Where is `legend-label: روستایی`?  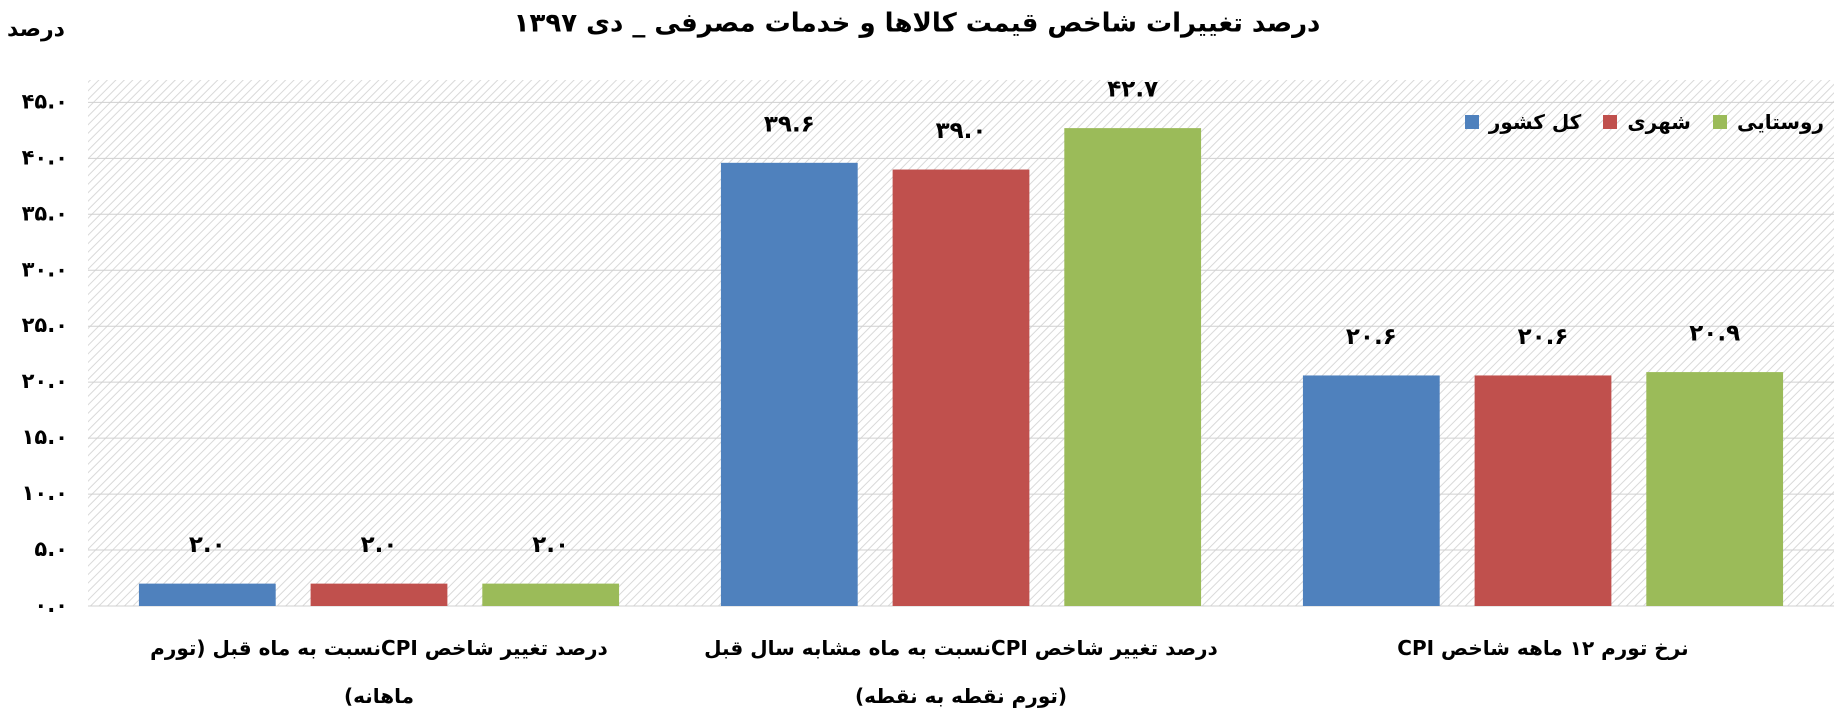 legend-label: روستایی is located at coordinates (1780, 122).